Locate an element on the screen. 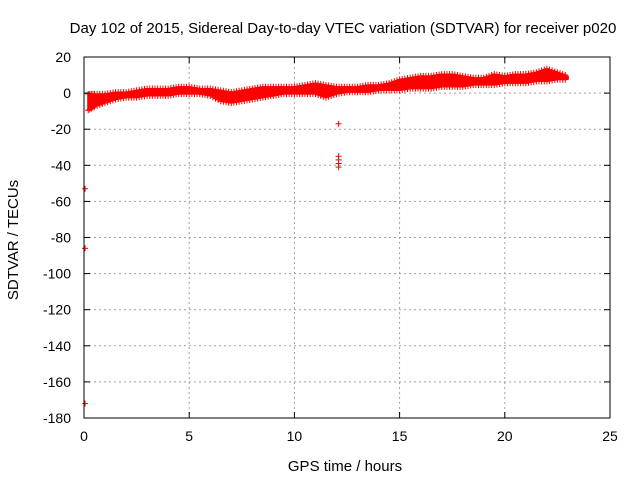  x-tick-label: 10 is located at coordinates (295, 436).